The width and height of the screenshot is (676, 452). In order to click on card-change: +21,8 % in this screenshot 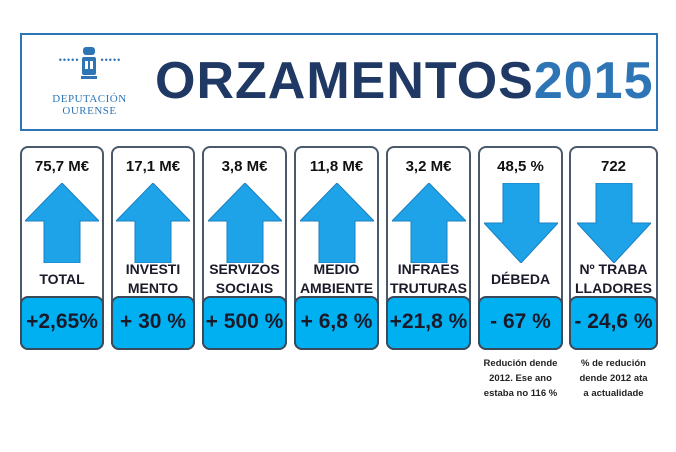, I will do `click(428, 323)`.